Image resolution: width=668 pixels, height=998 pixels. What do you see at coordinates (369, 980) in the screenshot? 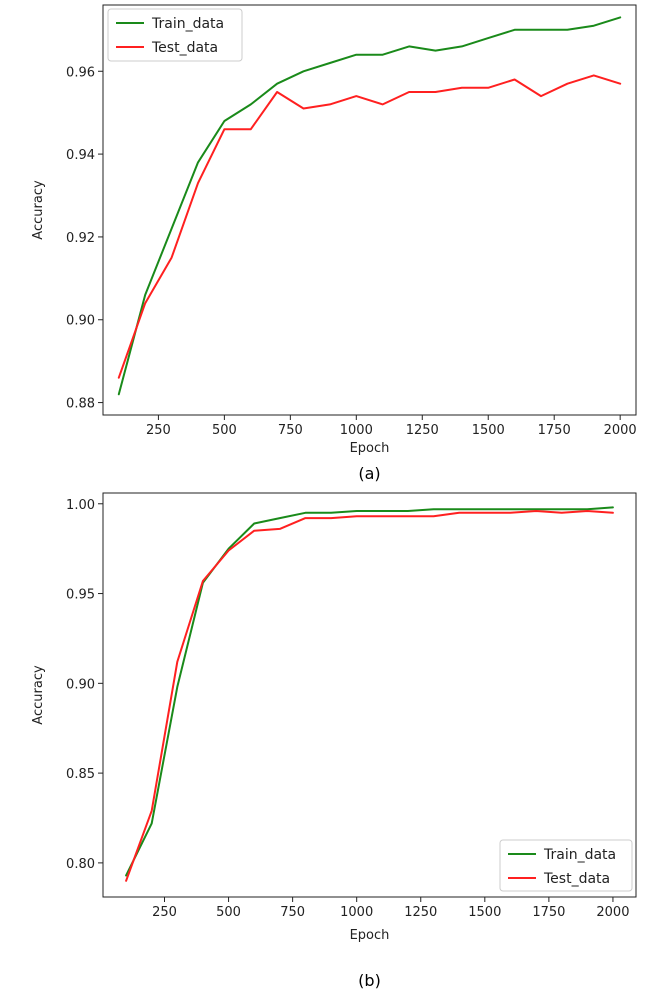
I see `panel-caption: (b)` at bounding box center [369, 980].